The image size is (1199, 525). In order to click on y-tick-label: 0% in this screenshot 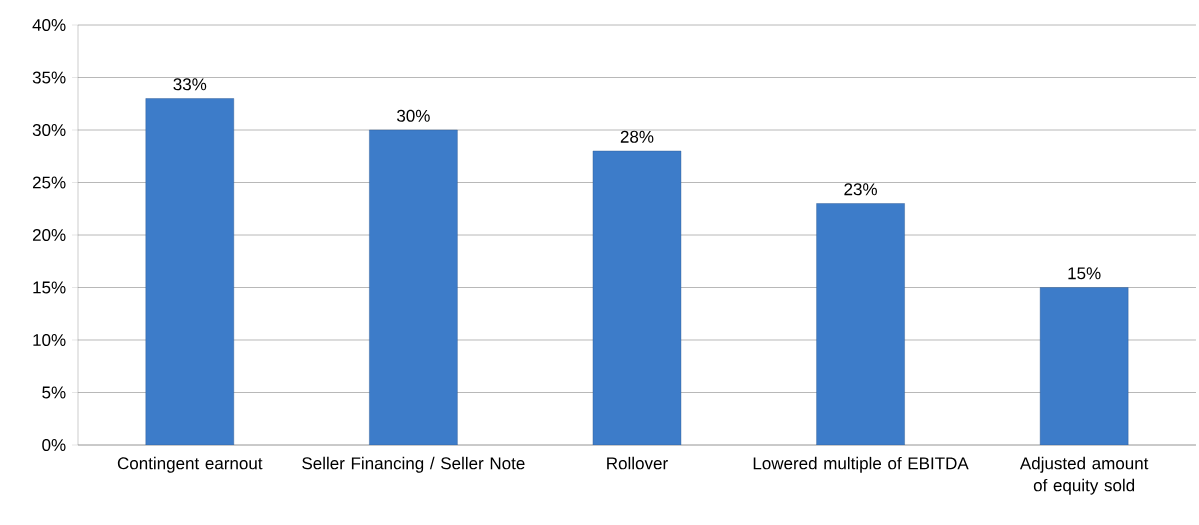, I will do `click(54, 445)`.